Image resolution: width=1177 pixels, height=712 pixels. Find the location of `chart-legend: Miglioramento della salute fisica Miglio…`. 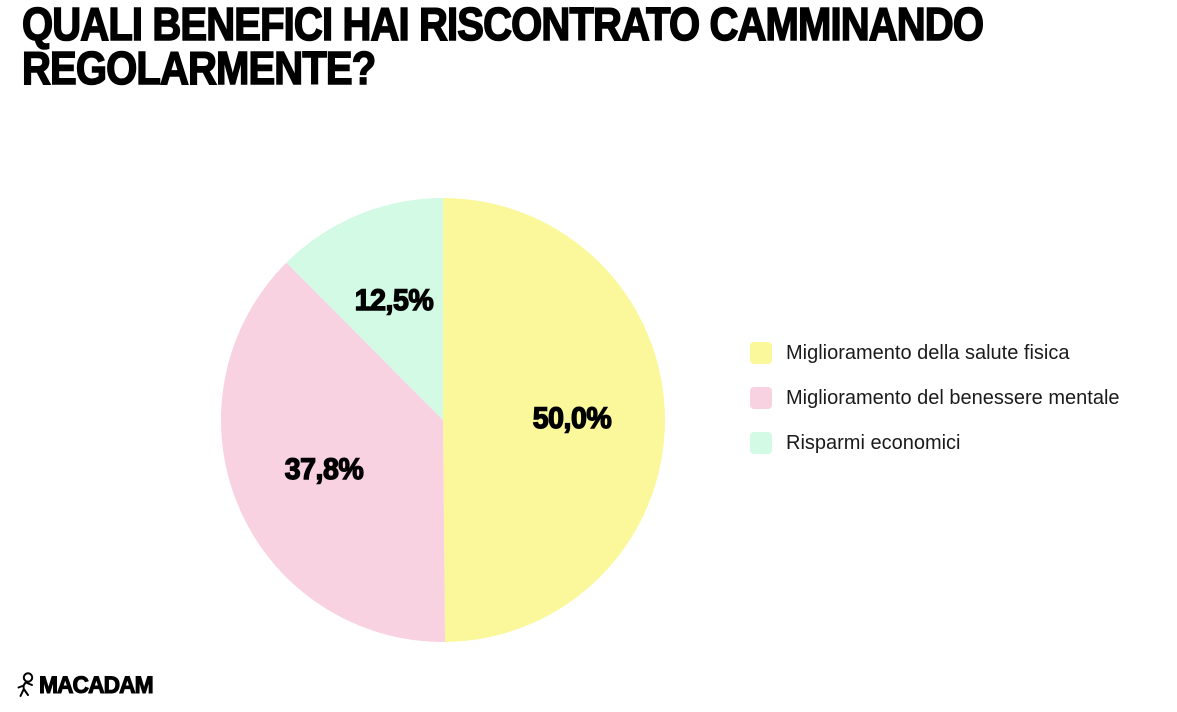

chart-legend: Miglioramento della salute fisica Miglio… is located at coordinates (935, 398).